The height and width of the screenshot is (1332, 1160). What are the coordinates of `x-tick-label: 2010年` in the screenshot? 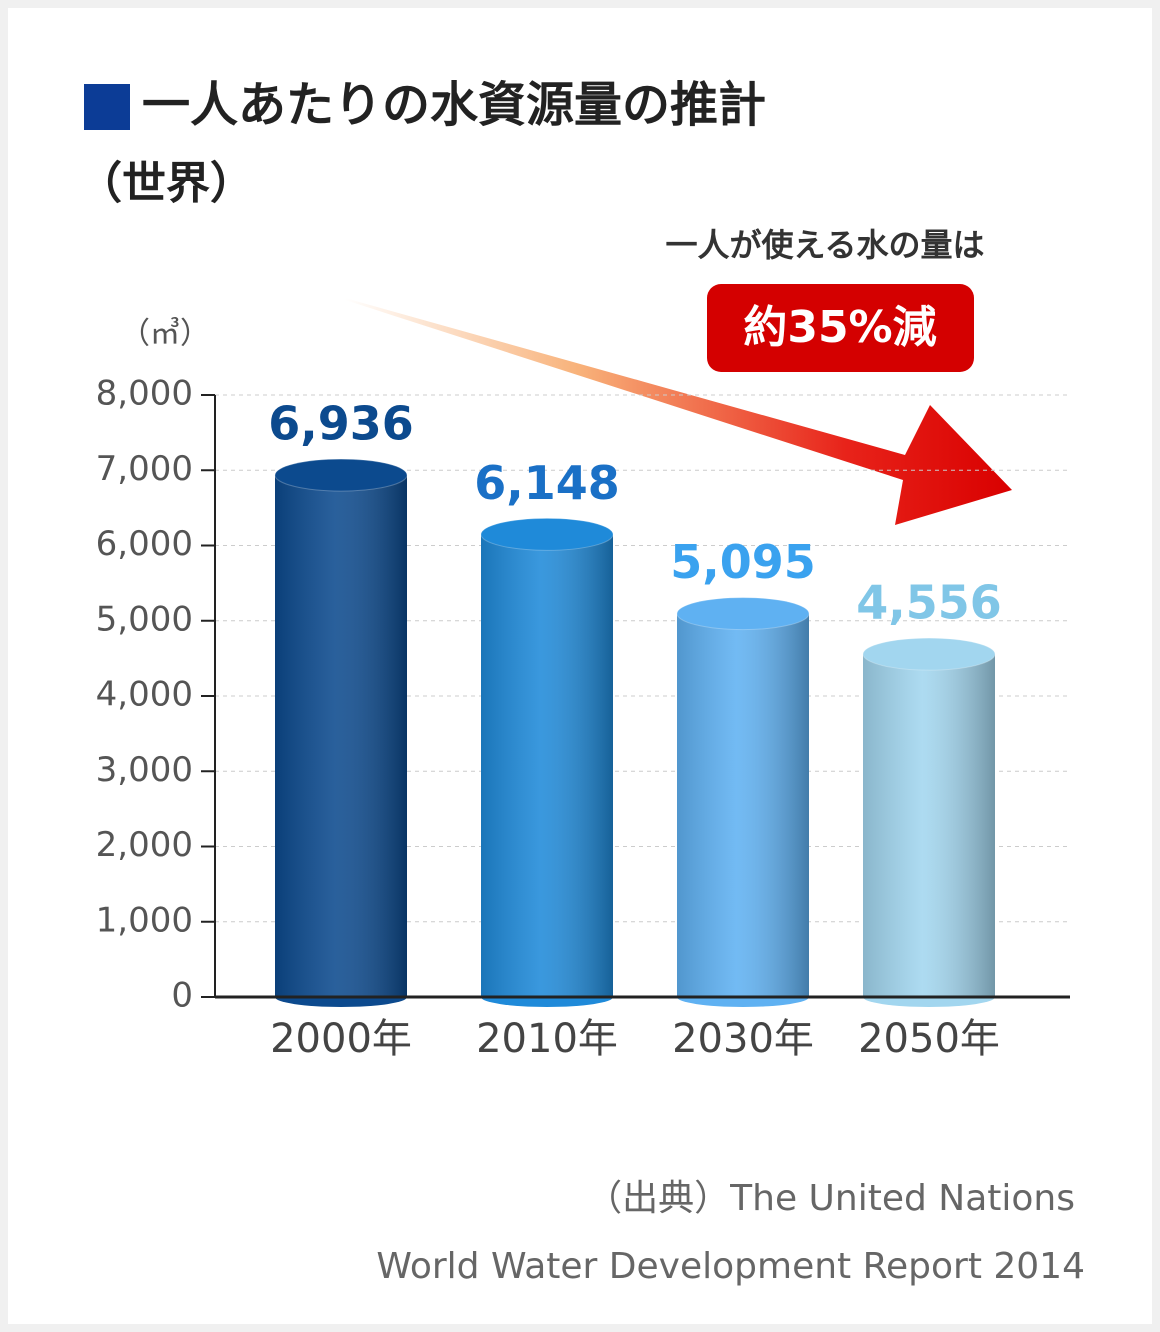 It's located at (547, 1039).